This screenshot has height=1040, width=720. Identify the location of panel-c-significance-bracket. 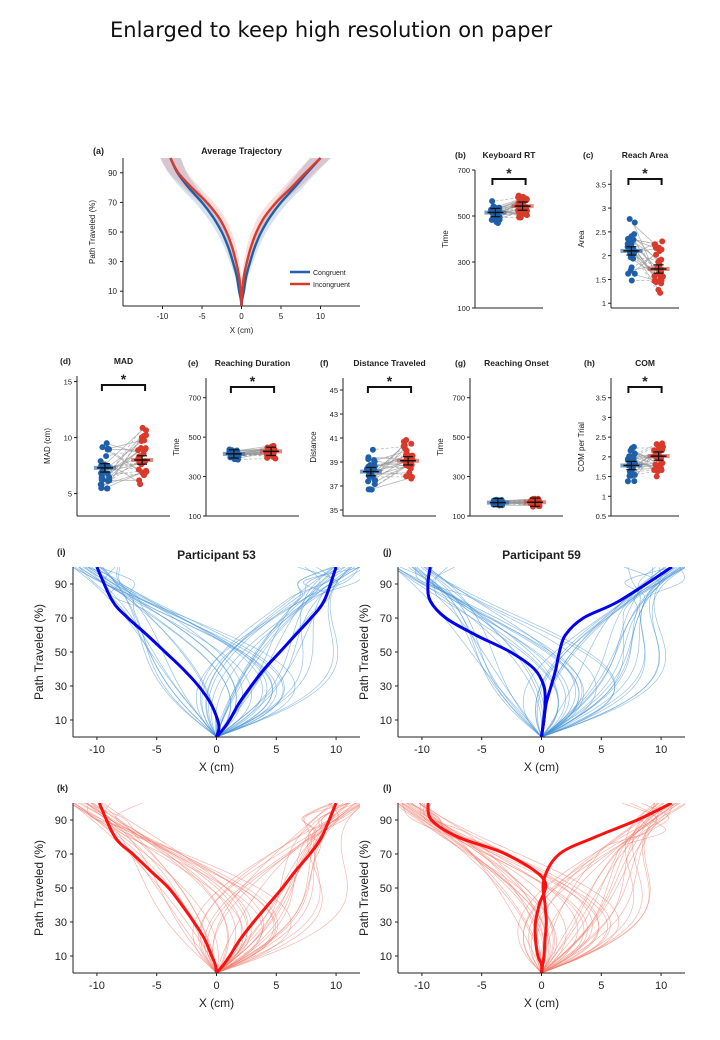
(645, 181).